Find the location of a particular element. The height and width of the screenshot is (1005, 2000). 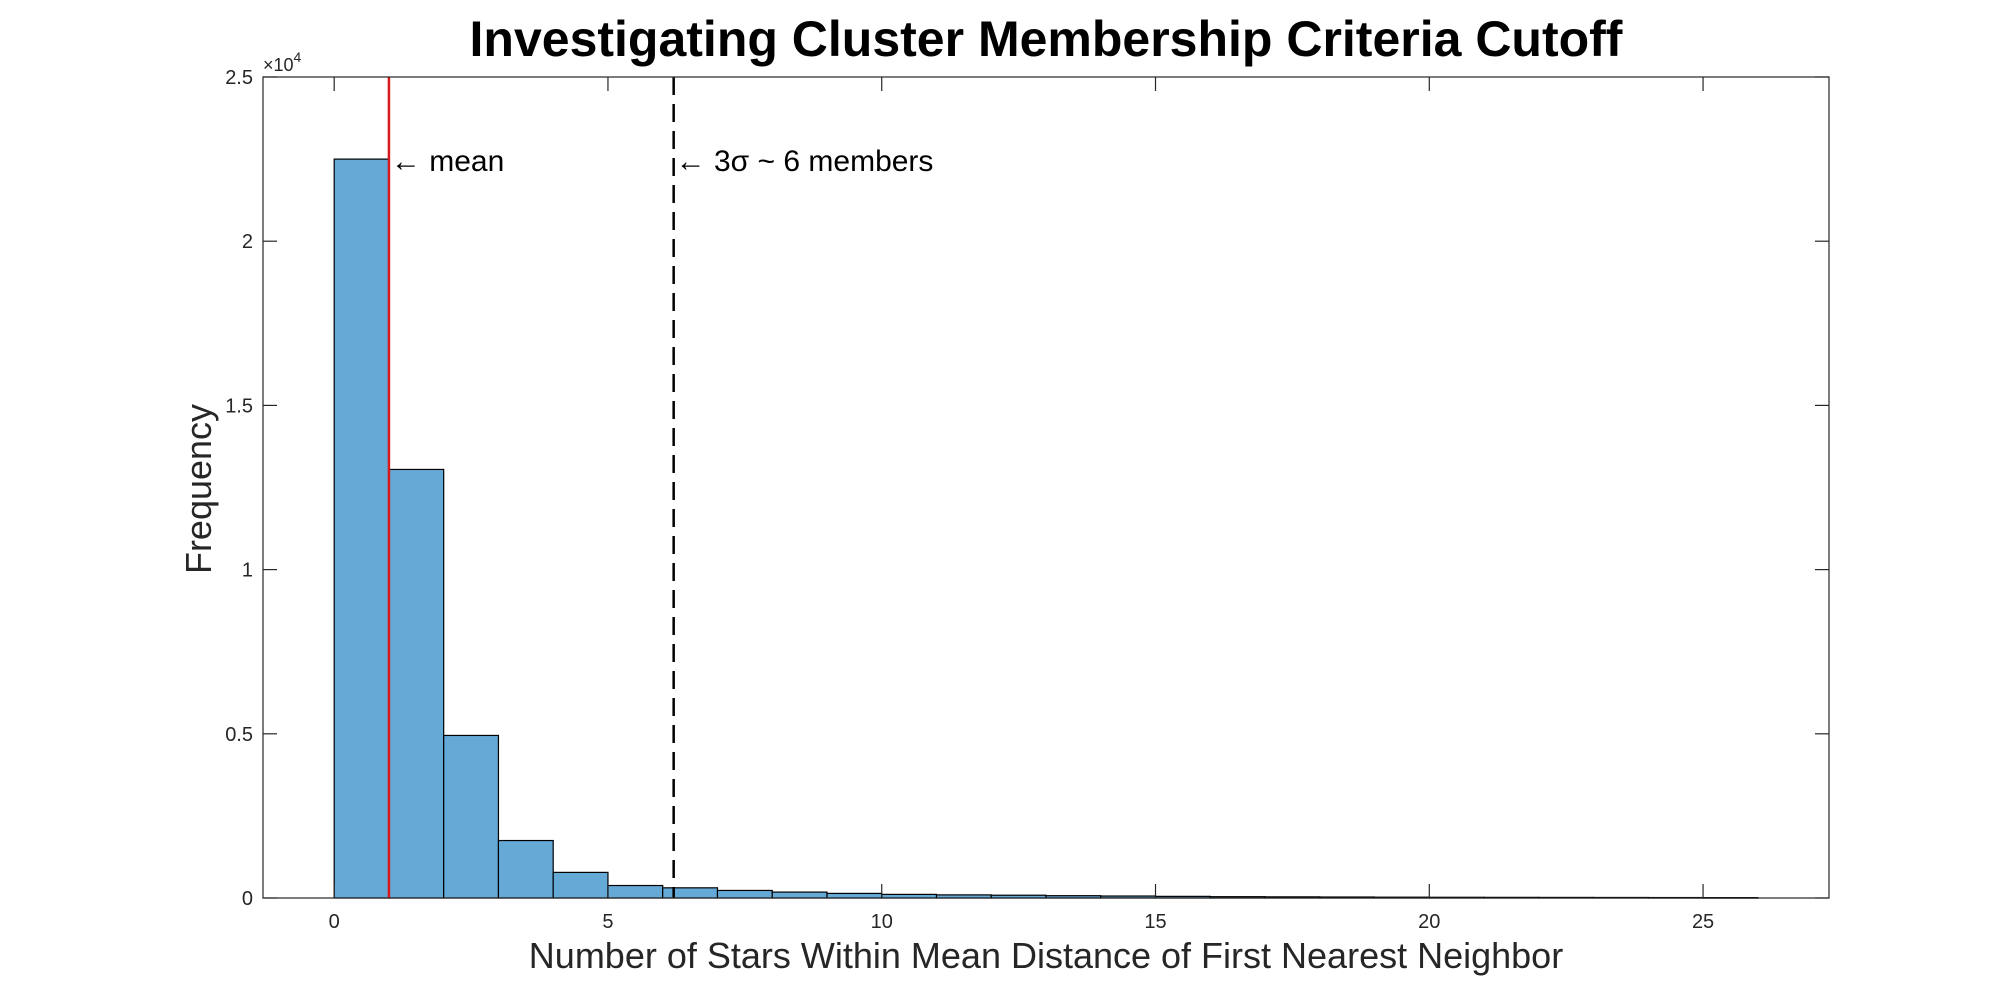

y-tick-label: 2 is located at coordinates (247, 242).